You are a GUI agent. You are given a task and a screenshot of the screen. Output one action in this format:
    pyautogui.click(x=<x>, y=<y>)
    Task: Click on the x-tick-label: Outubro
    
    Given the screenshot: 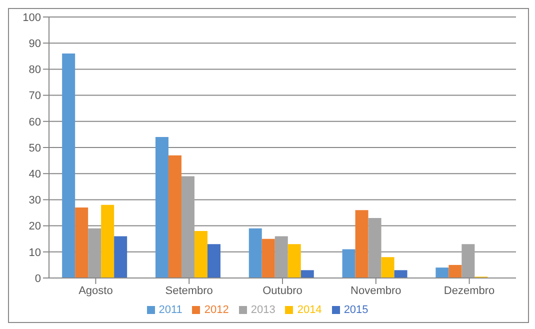 What is the action you would take?
    pyautogui.click(x=282, y=290)
    